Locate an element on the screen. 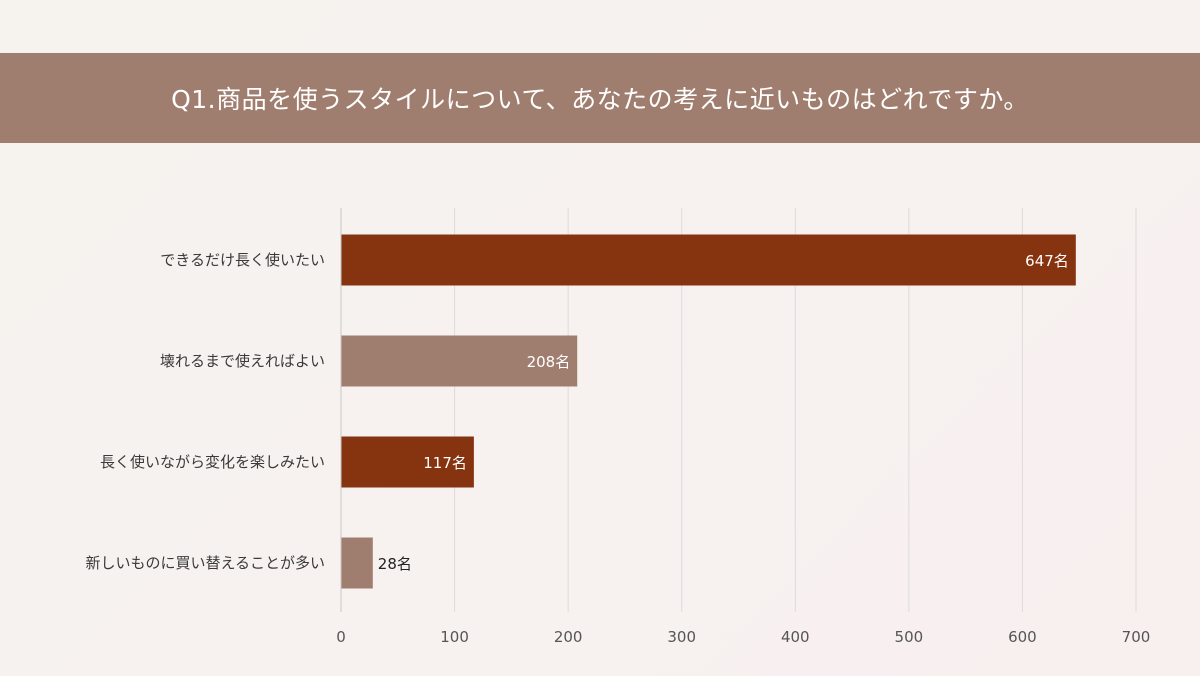 The height and width of the screenshot is (676, 1200). category-label: 壊れるまで使えればよい is located at coordinates (242, 361).